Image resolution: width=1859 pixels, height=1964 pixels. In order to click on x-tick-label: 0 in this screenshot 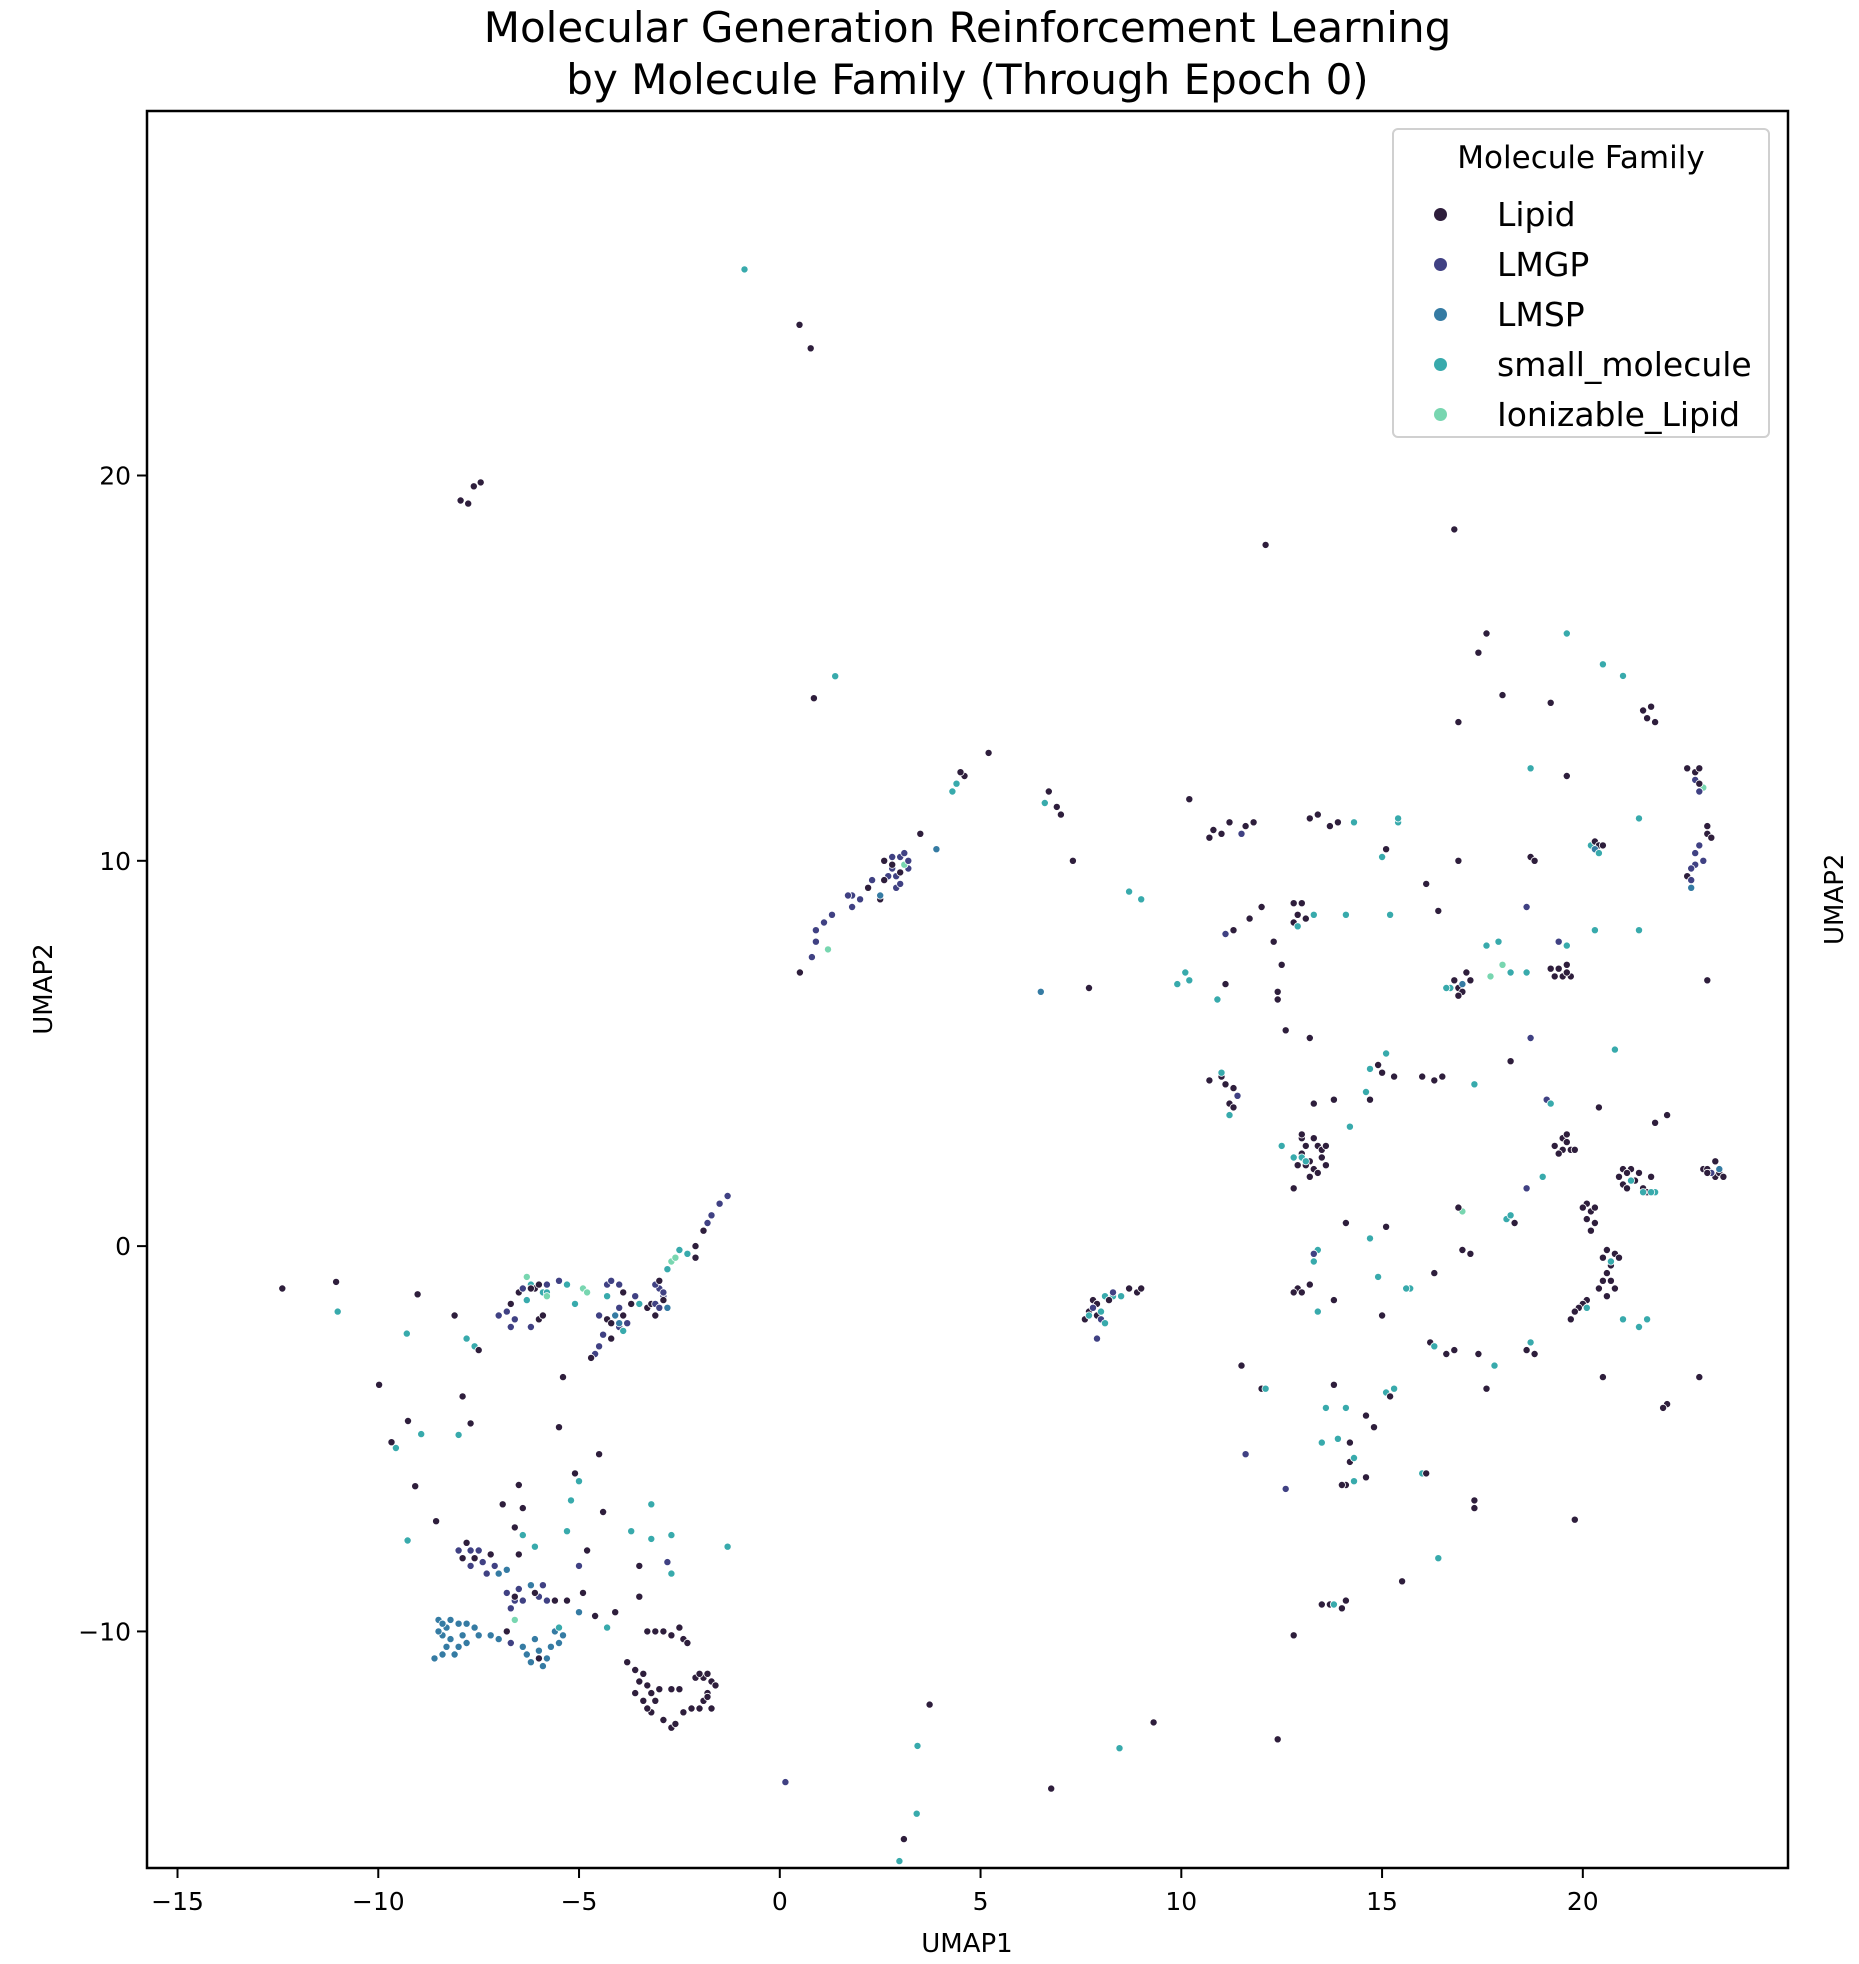, I will do `click(780, 1901)`.